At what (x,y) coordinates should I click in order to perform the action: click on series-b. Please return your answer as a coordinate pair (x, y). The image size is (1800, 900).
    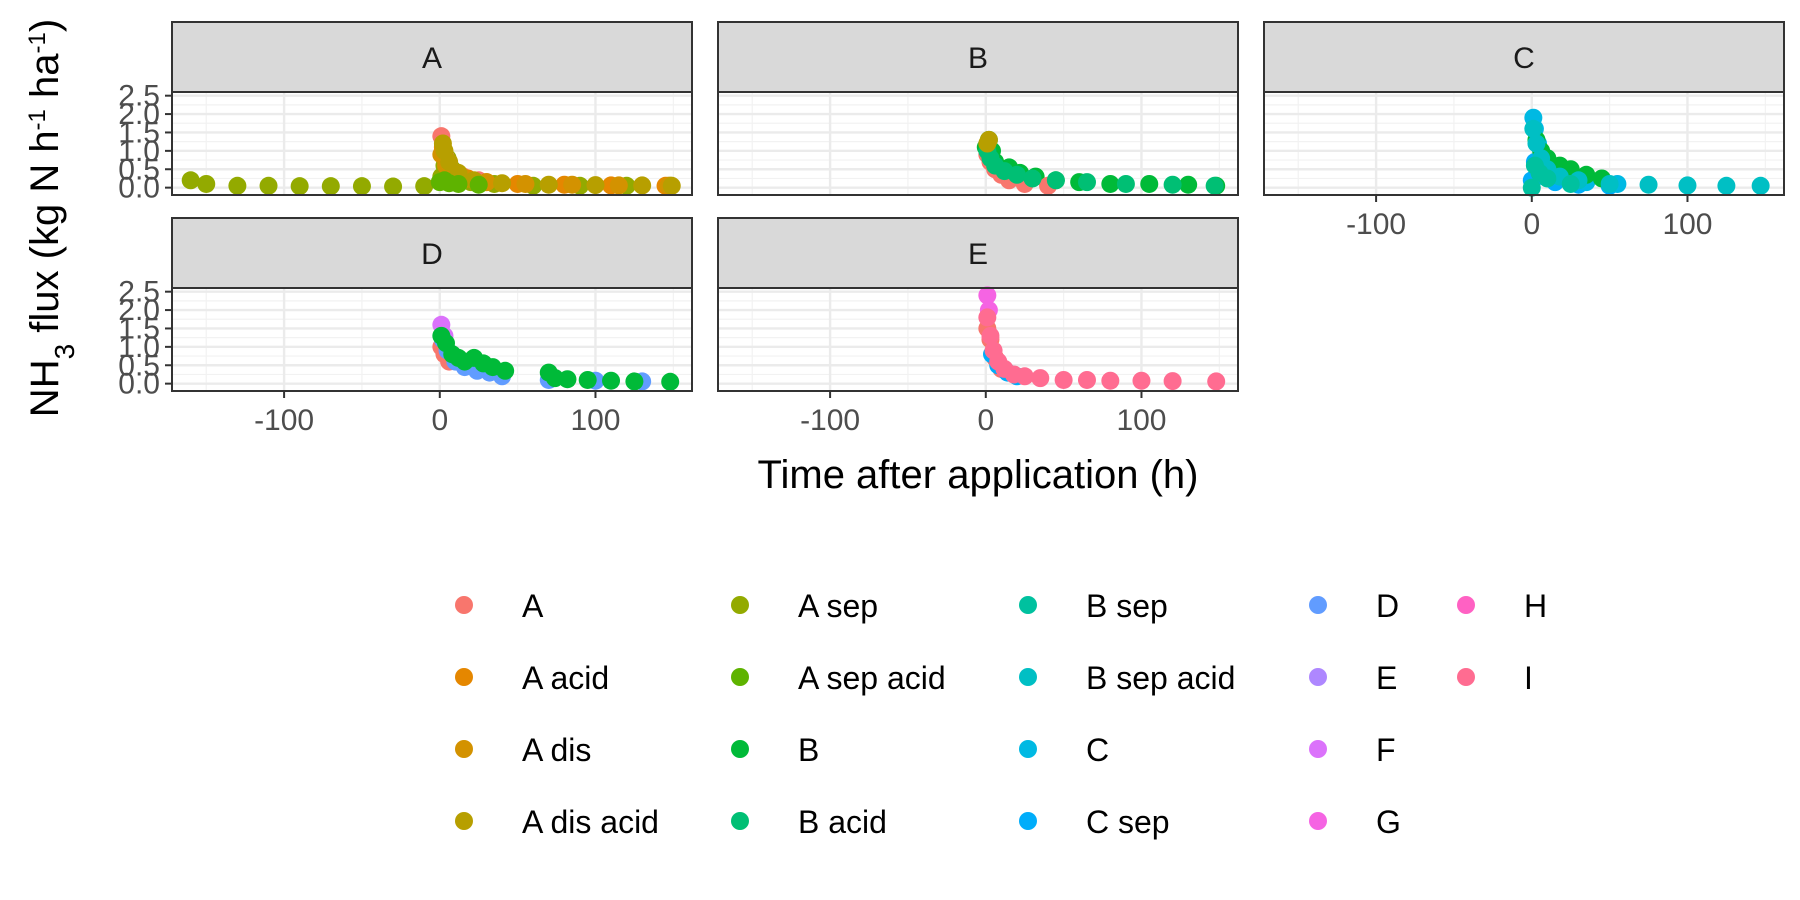
    Looking at the image, I should click on (556, 358).